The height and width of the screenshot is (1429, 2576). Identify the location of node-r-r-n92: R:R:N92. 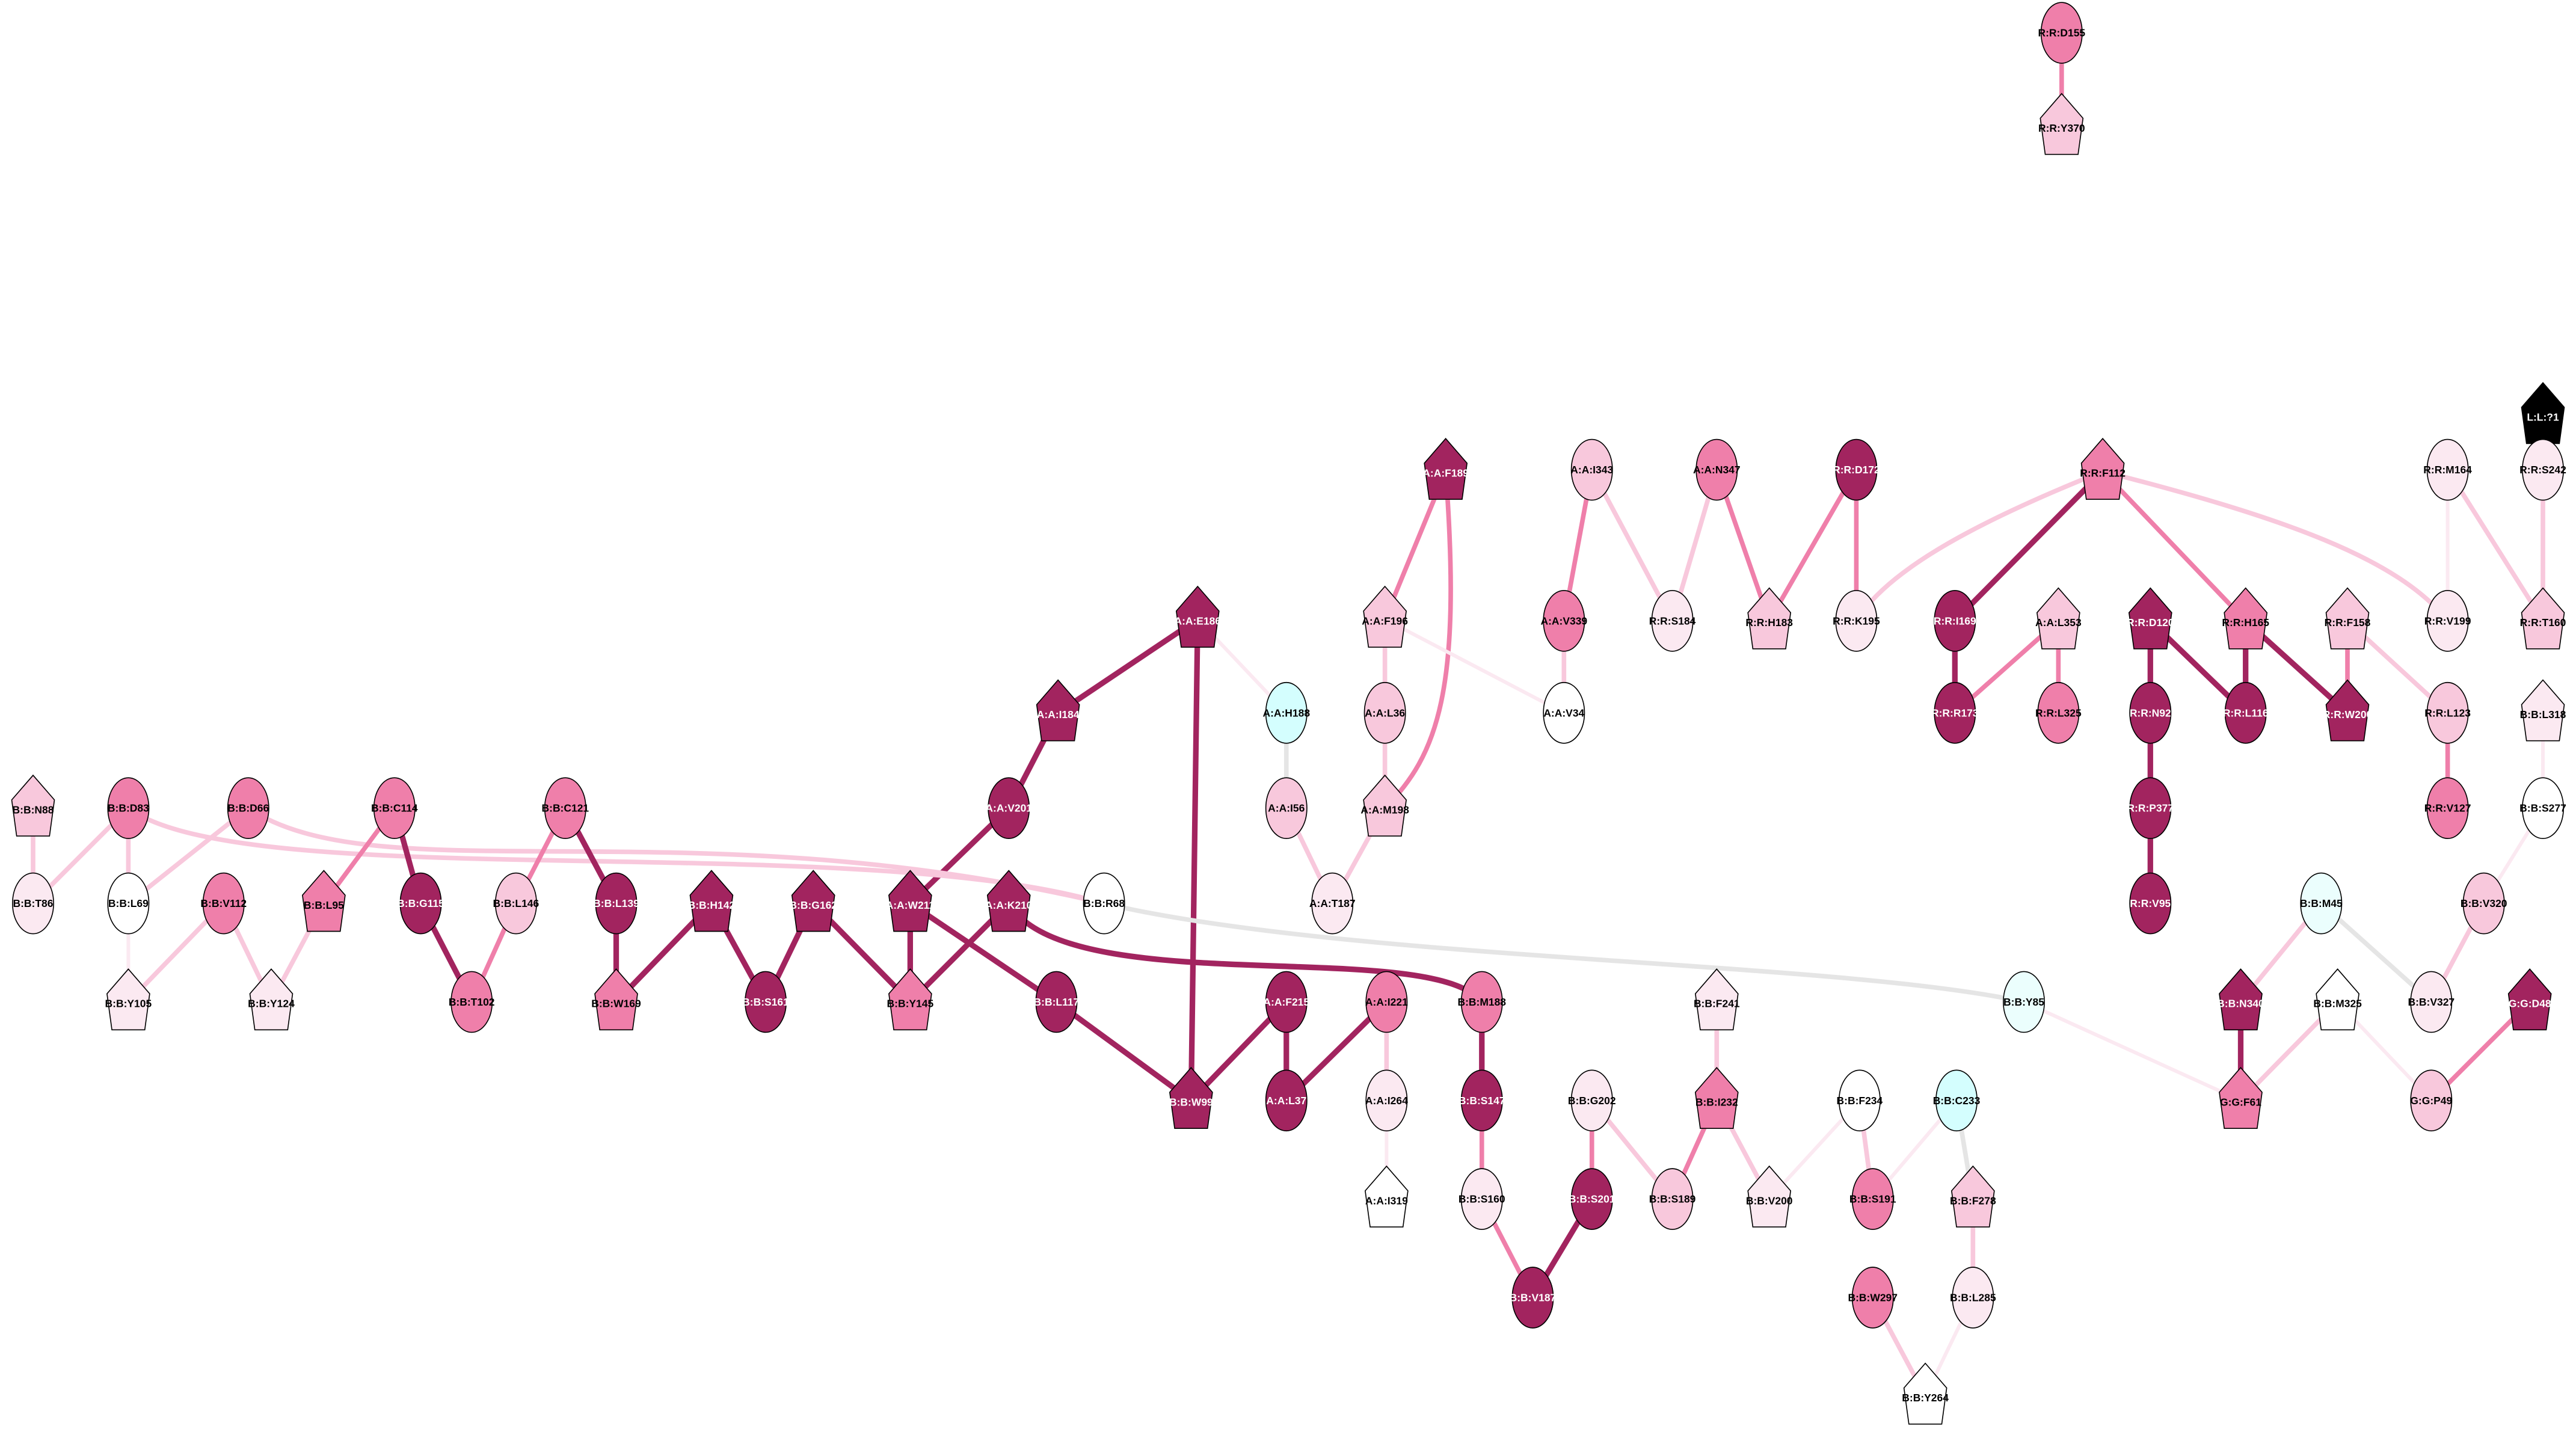
(2150, 712).